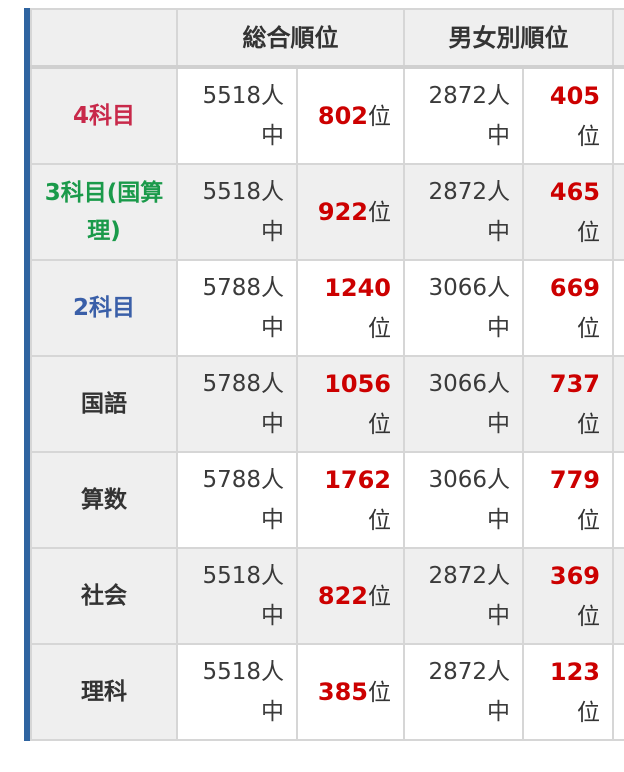 Image resolution: width=624 pixels, height=772 pixels. Describe the element at coordinates (104, 308) in the screenshot. I see `subject-label: 2科目` at that location.